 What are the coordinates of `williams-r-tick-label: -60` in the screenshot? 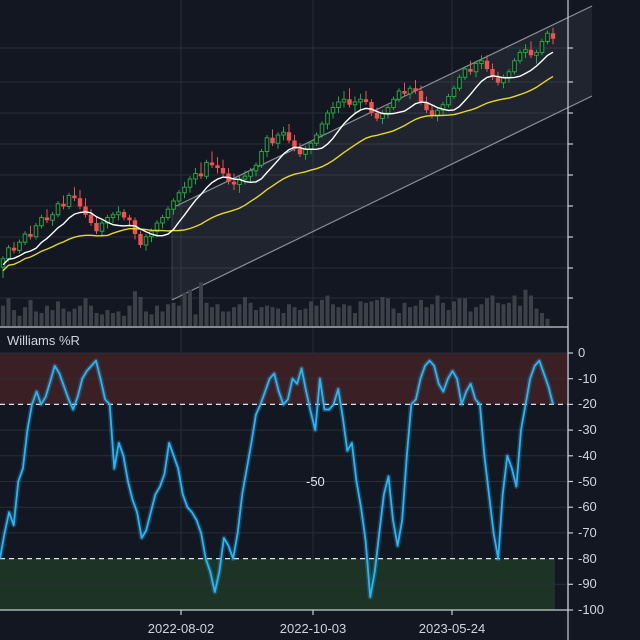 It's located at (587, 507).